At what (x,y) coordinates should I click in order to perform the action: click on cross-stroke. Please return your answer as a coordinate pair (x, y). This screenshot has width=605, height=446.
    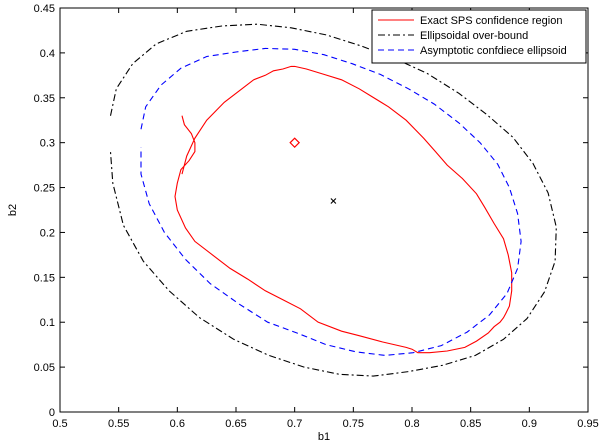
    Looking at the image, I should click on (333, 201).